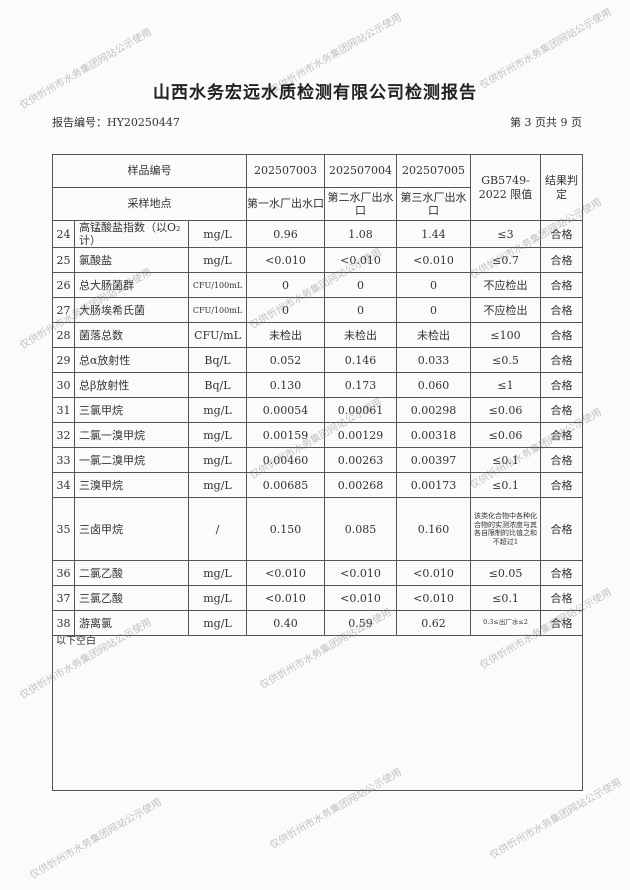 The height and width of the screenshot is (890, 630). Describe the element at coordinates (149, 171) in the screenshot. I see `sample-no-label: 样品编号` at that location.